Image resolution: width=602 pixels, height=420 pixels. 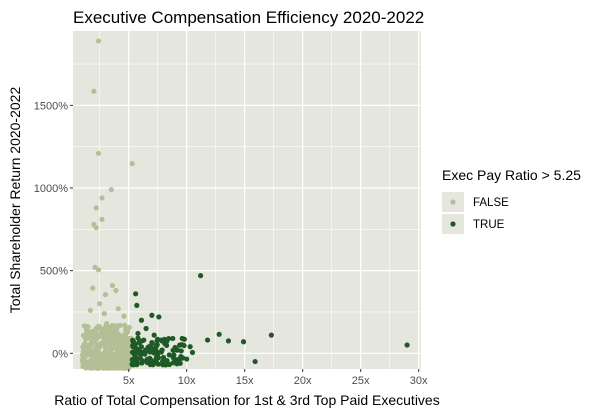 I want to click on series-true-points, so click(x=269, y=320).